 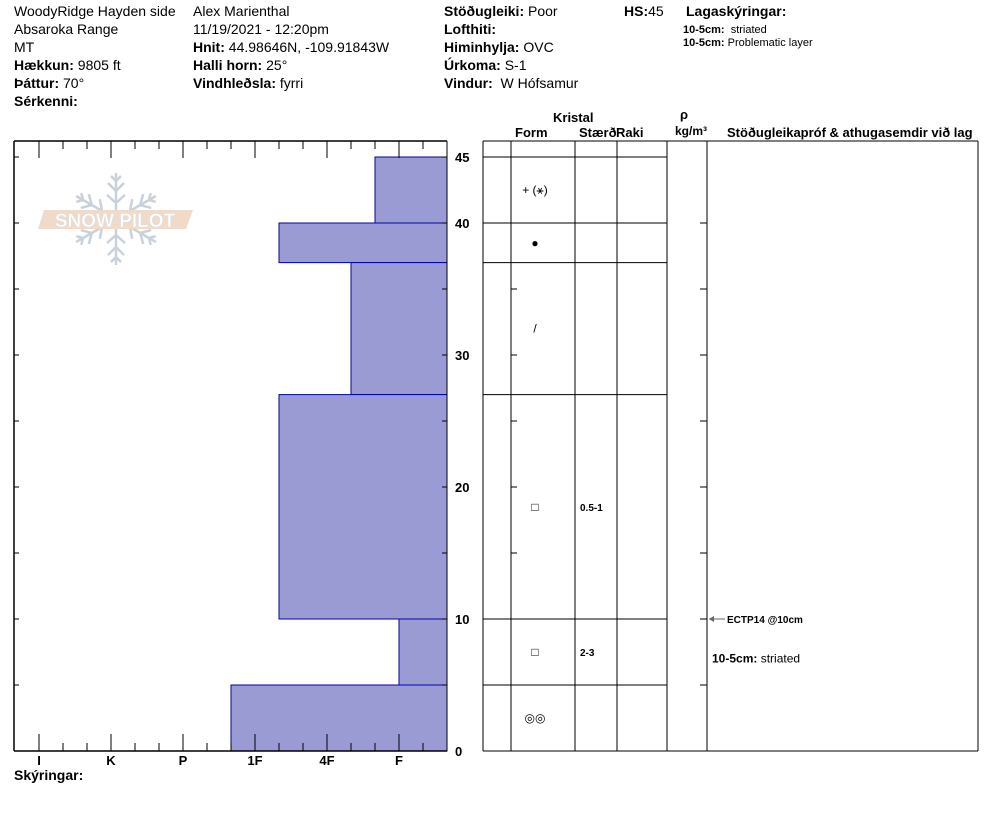 I want to click on y-tick-label: 0, so click(x=458, y=751).